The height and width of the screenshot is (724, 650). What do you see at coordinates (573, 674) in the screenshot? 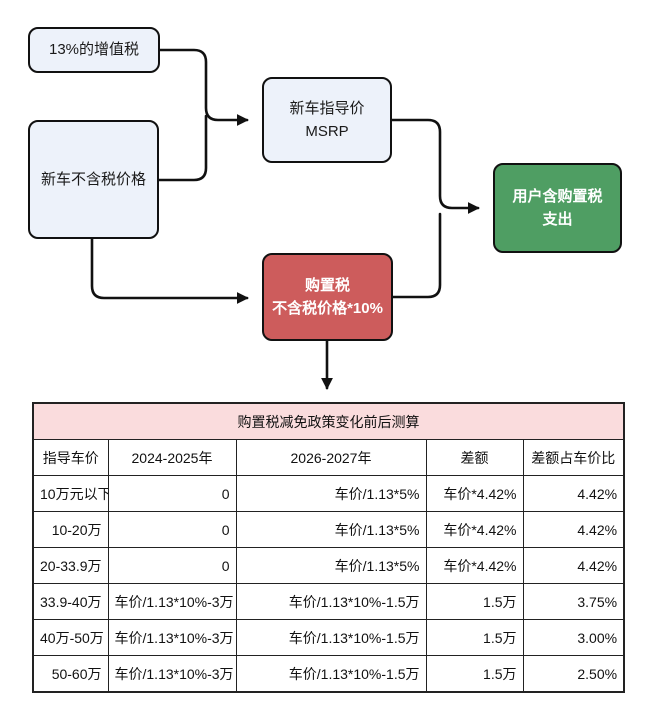
I see `table-cell: 2.50%` at bounding box center [573, 674].